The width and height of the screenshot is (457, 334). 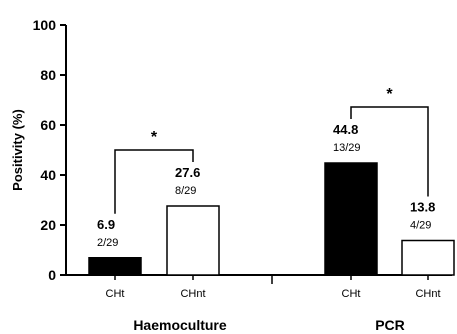 What do you see at coordinates (193, 240) in the screenshot?
I see `bar-haemoculture-chnt` at bounding box center [193, 240].